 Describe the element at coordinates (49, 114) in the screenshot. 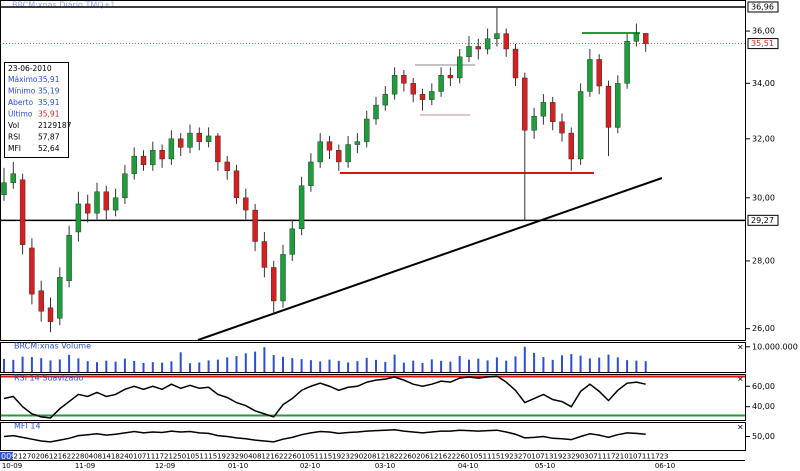

I see `info-value: 35,91` at that location.